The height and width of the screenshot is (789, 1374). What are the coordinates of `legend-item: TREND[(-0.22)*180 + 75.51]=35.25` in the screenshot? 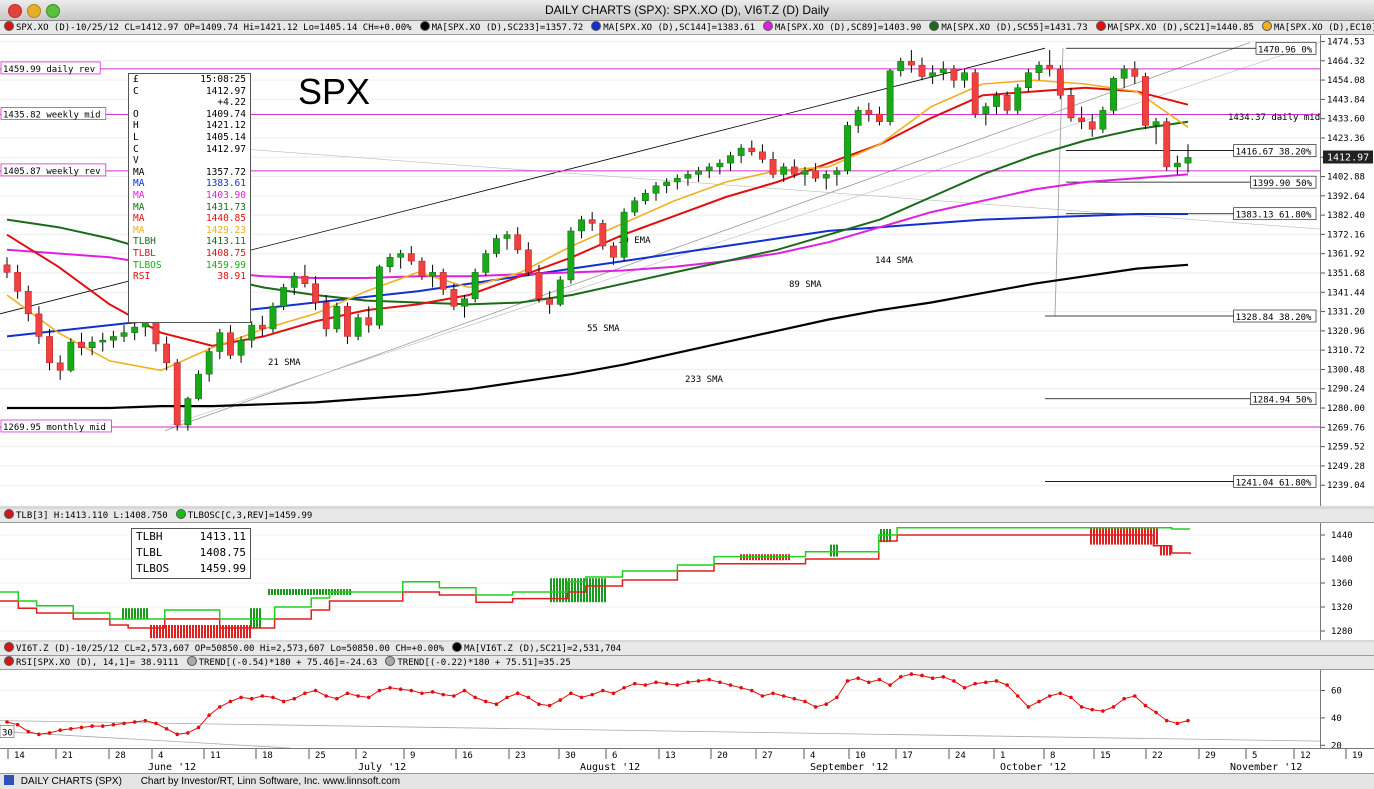 It's located at (476, 662).